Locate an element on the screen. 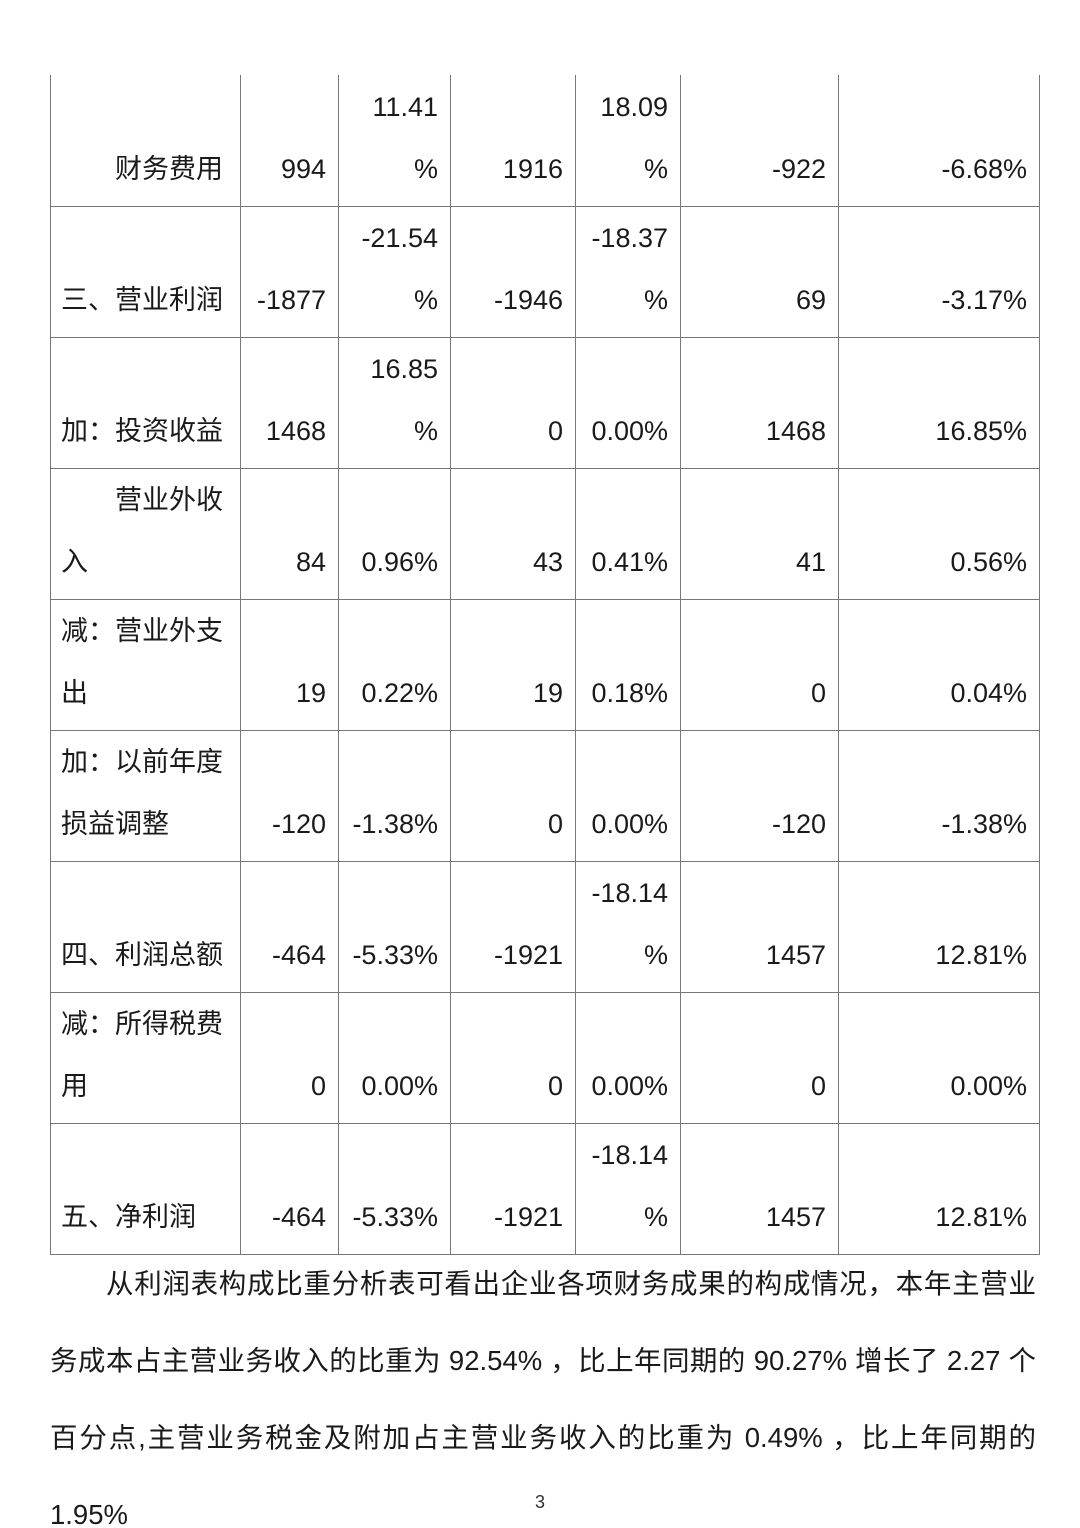  table-row: 减：所得税费 用 0 0.00% 0 0.00% 0 0.00% is located at coordinates (545, 1057).